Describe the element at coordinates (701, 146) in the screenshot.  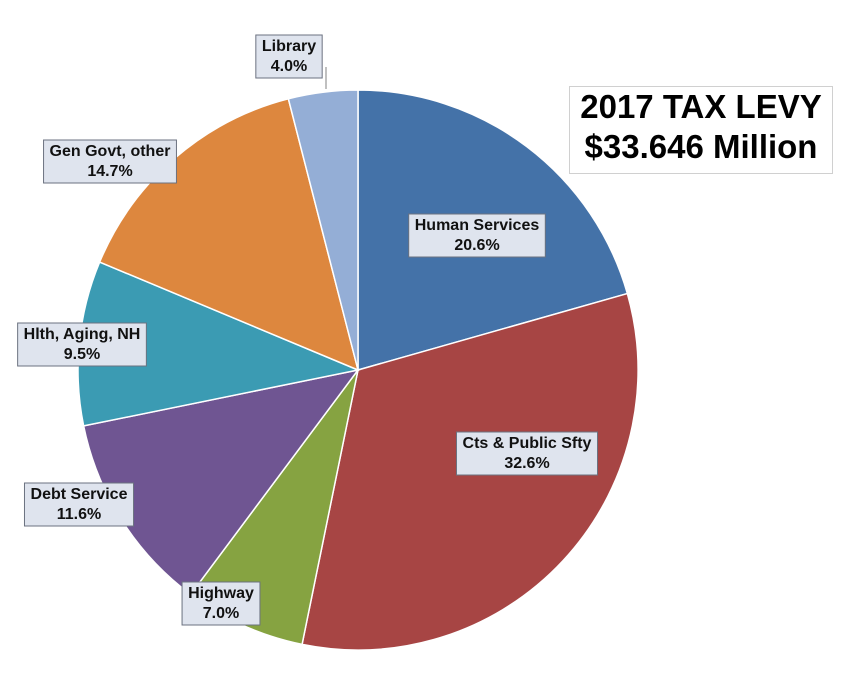
I see `chart-subtitle: $33.646 Million` at that location.